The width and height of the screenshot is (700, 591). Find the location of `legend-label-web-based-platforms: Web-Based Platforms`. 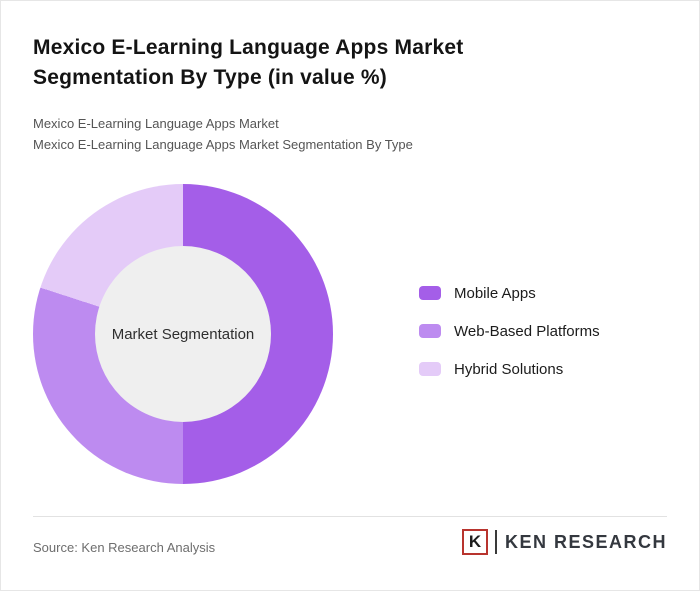

legend-label-web-based-platforms: Web-Based Platforms is located at coordinates (527, 331).